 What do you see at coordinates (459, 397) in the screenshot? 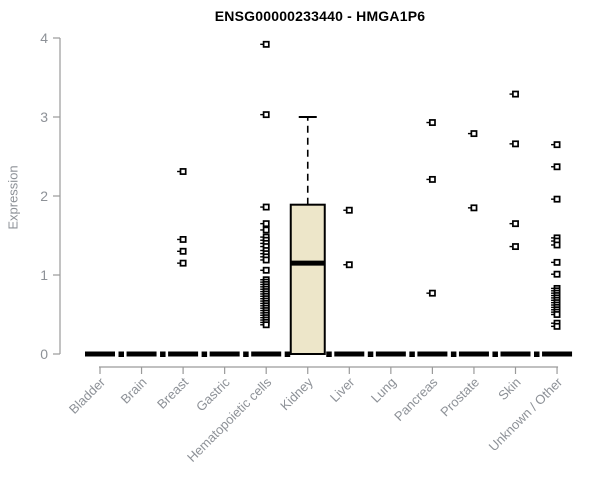
I see `category-label: Prostate` at bounding box center [459, 397].